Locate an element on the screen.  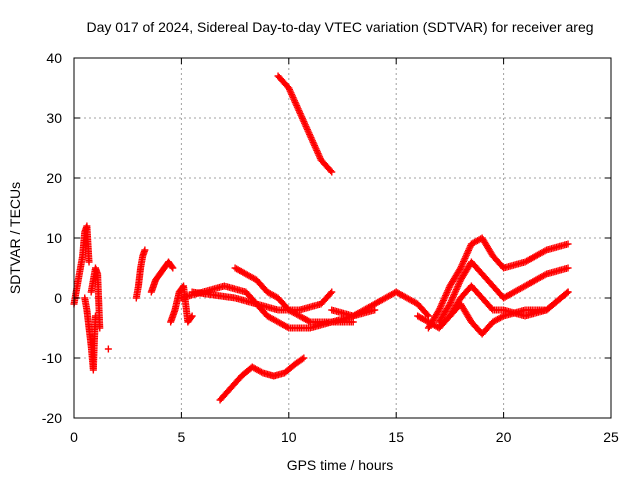
series-low-arc is located at coordinates (262, 379).